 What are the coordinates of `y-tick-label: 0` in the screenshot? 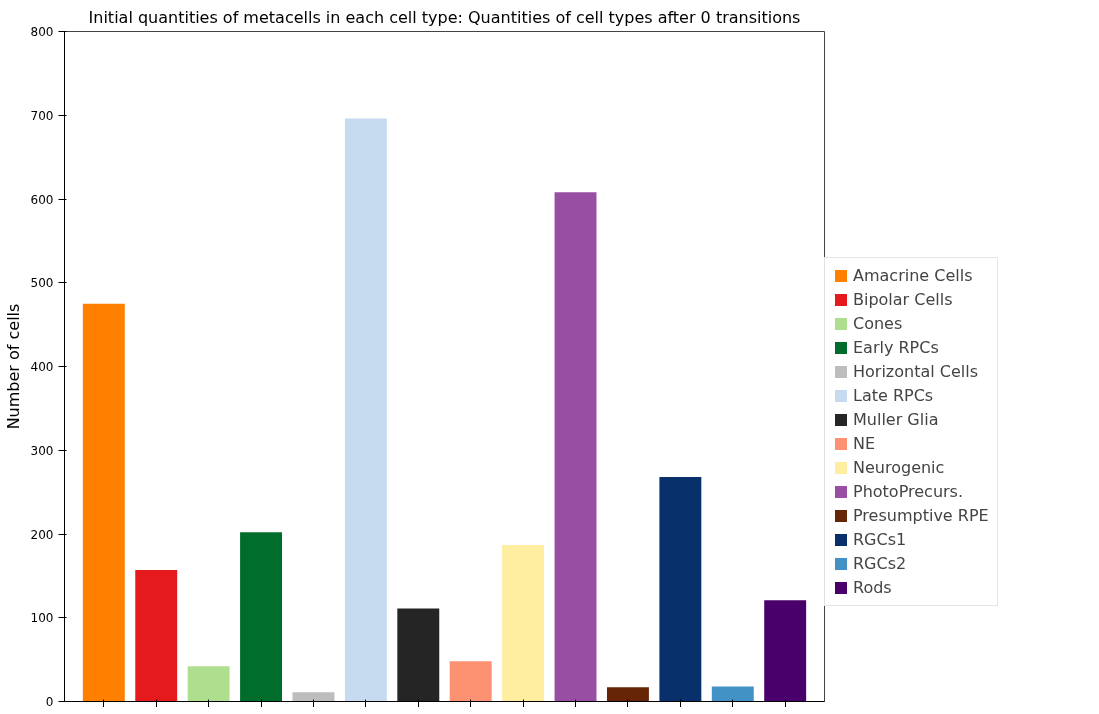 It's located at (49, 702).